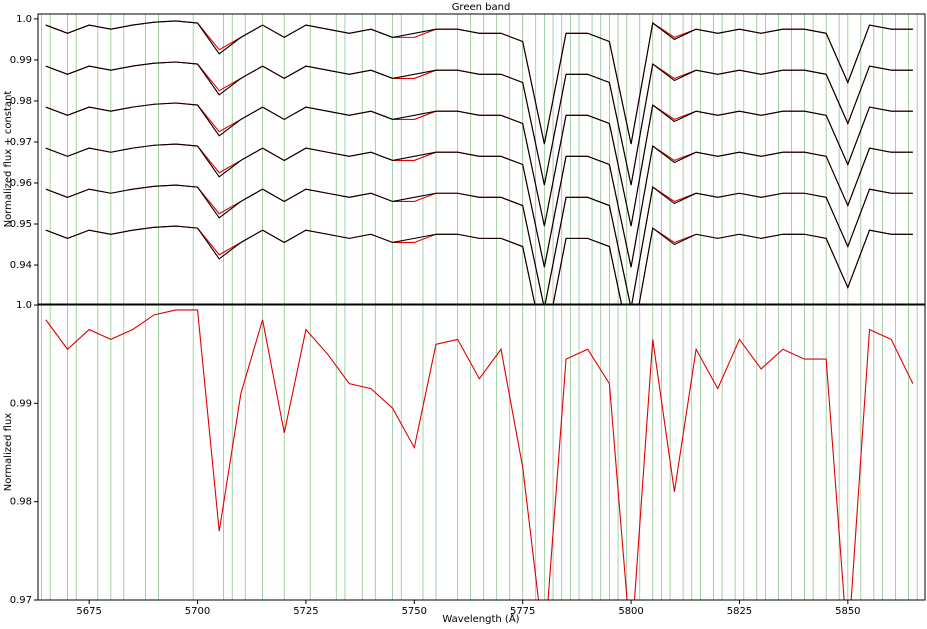 This screenshot has width=927, height=629. What do you see at coordinates (197, 611) in the screenshot?
I see `x-tick-label: 5700` at bounding box center [197, 611].